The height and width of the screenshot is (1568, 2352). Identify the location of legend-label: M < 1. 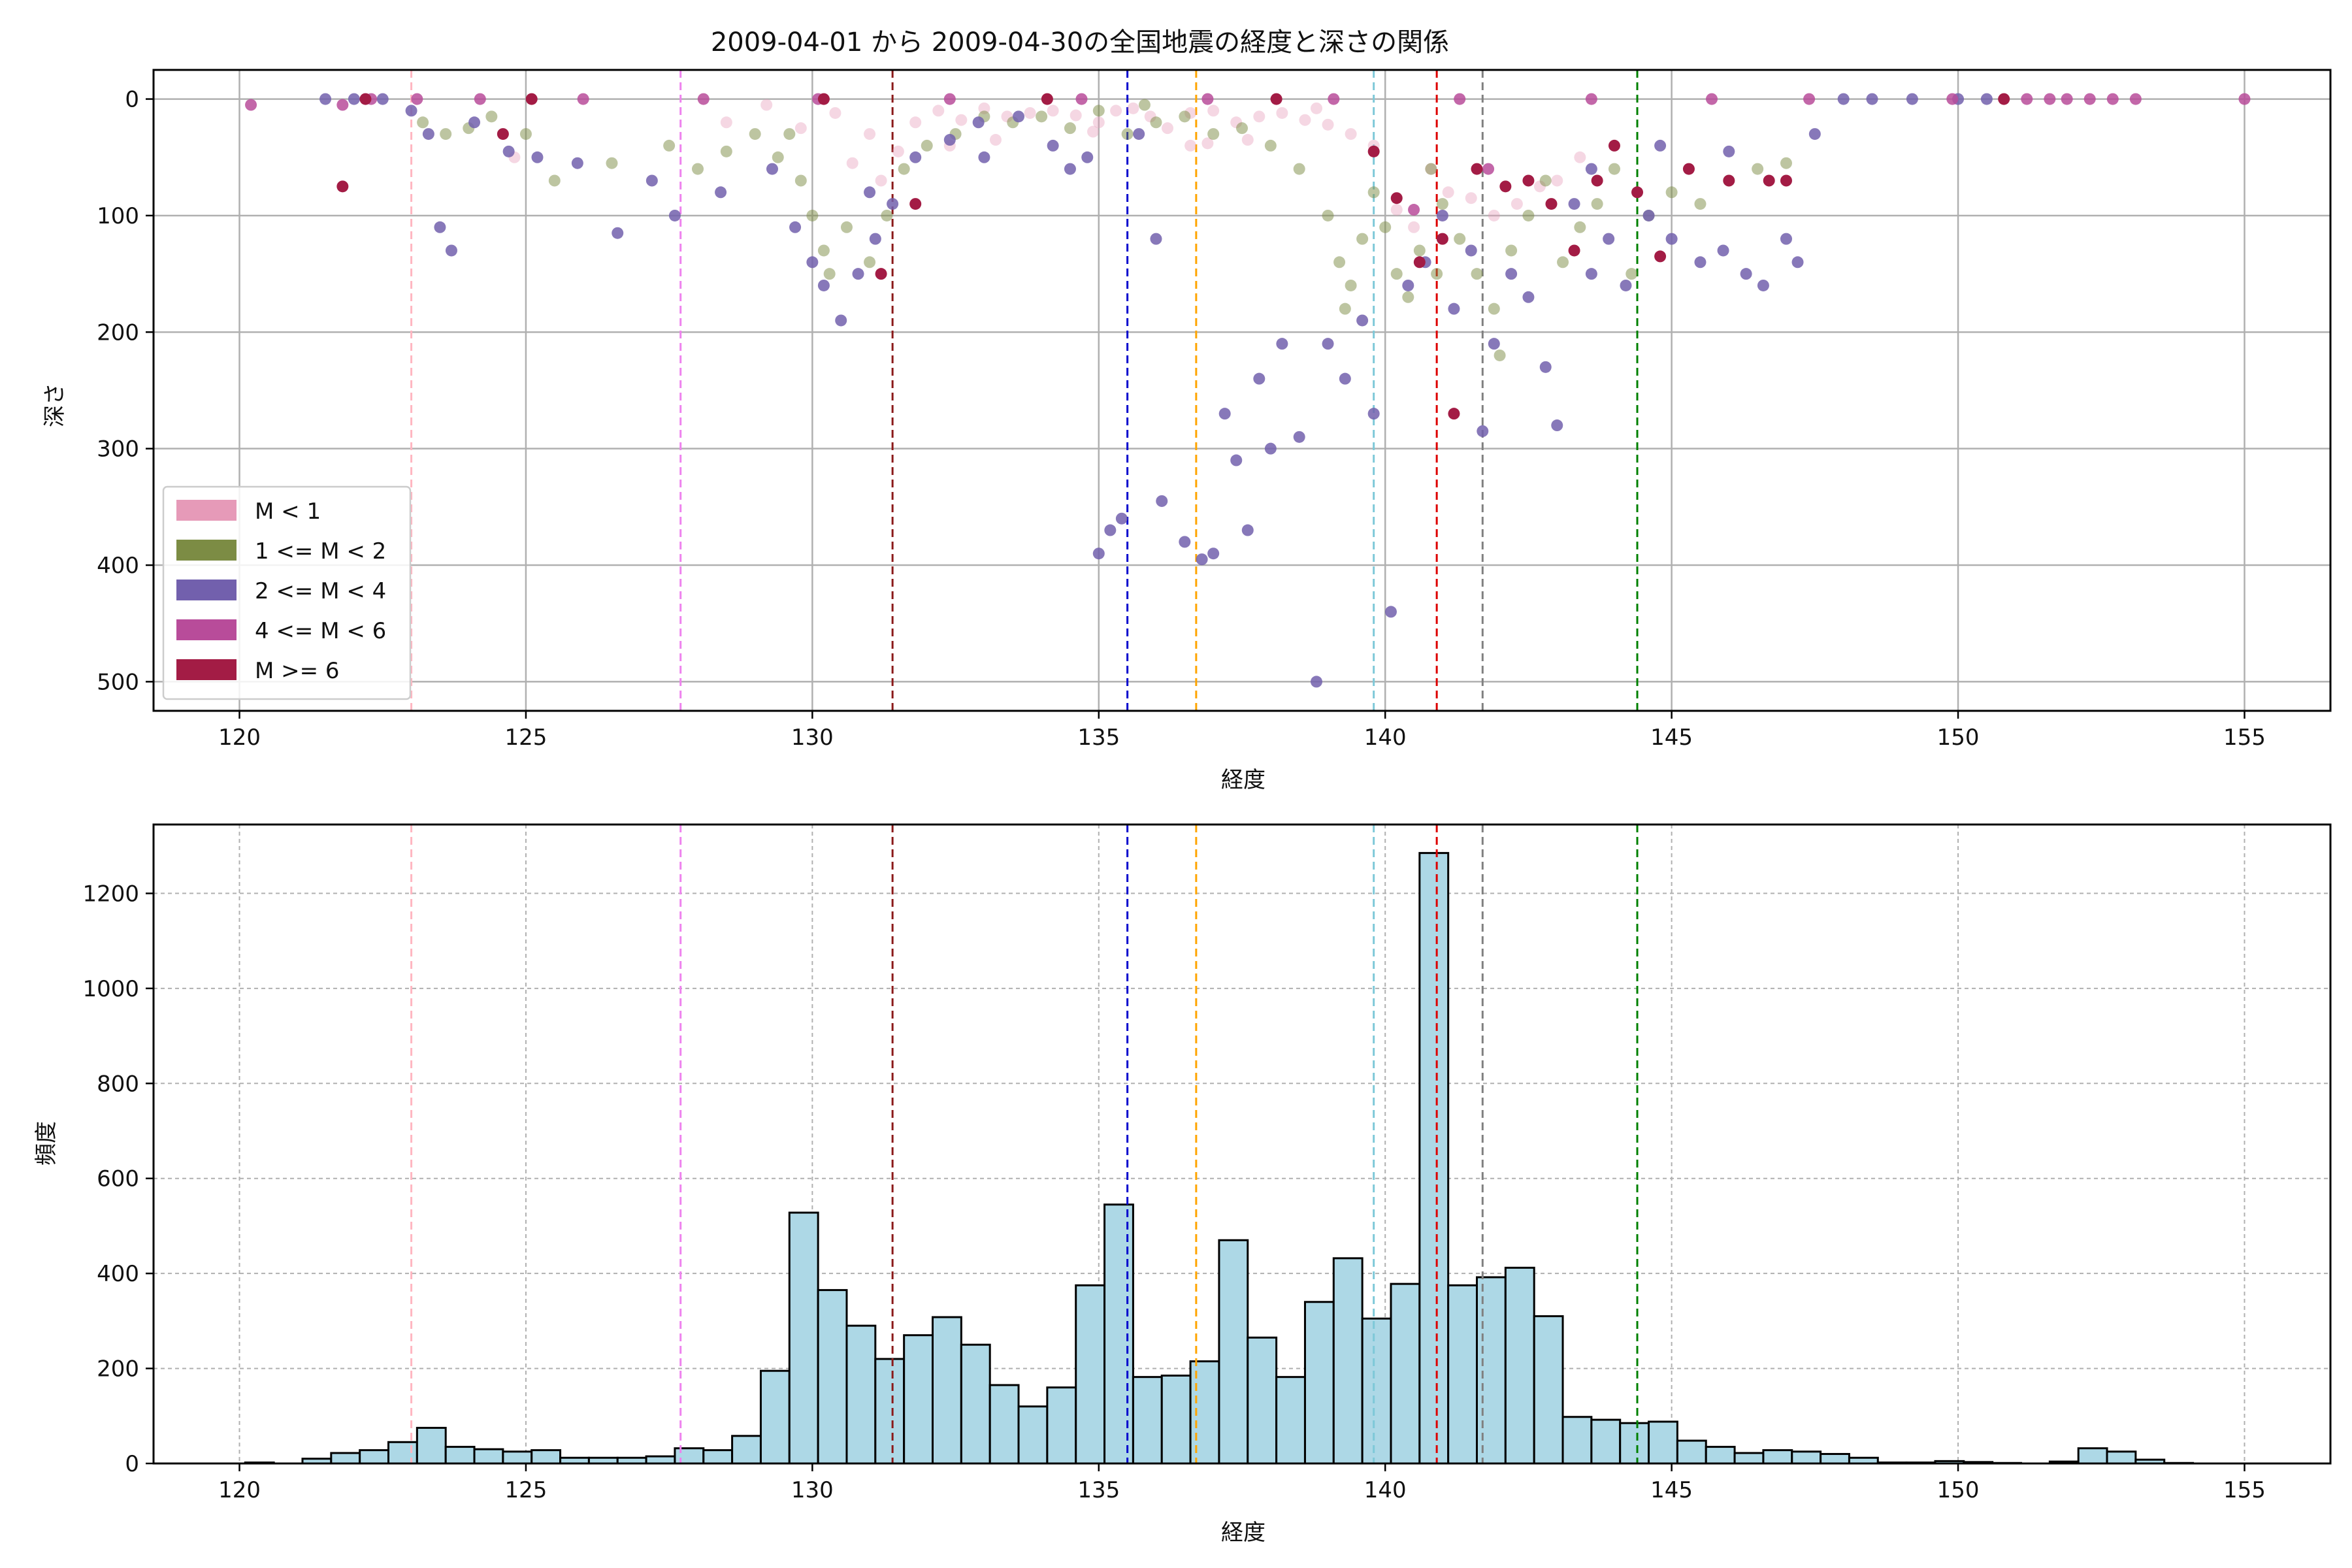
(288, 511).